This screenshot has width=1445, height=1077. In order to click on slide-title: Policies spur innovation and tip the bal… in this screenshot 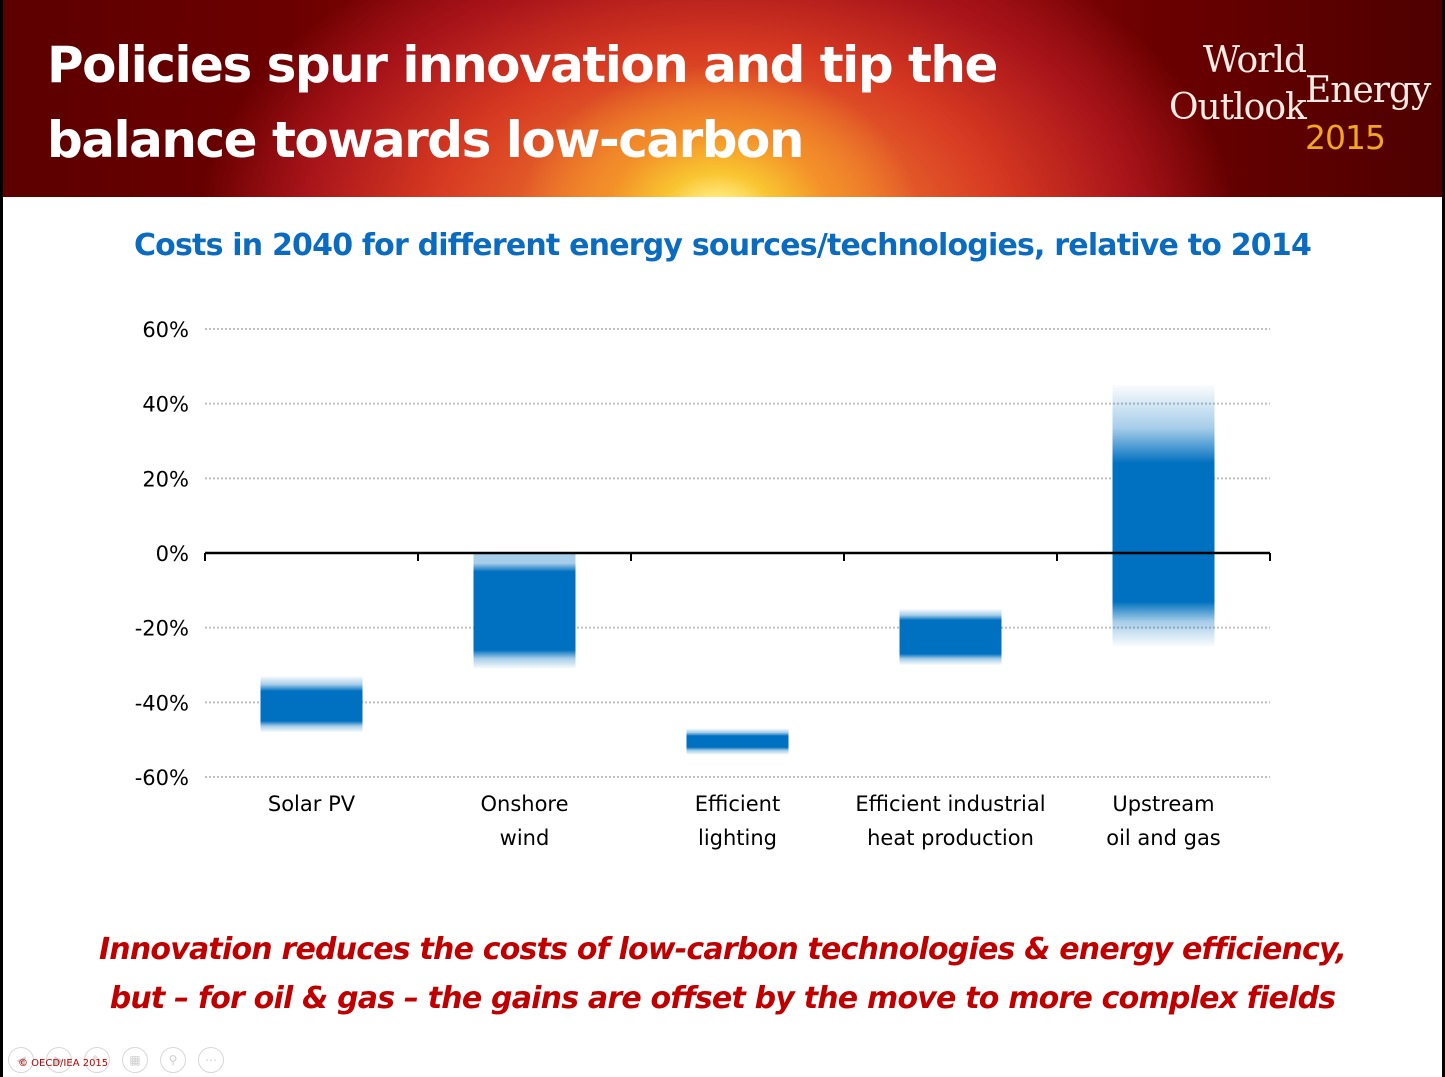, I will do `click(547, 103)`.